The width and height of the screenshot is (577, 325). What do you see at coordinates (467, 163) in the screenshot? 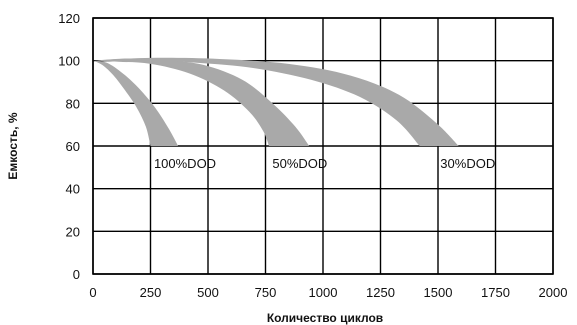
I see `band-label-2: 30%DOD` at bounding box center [467, 163].